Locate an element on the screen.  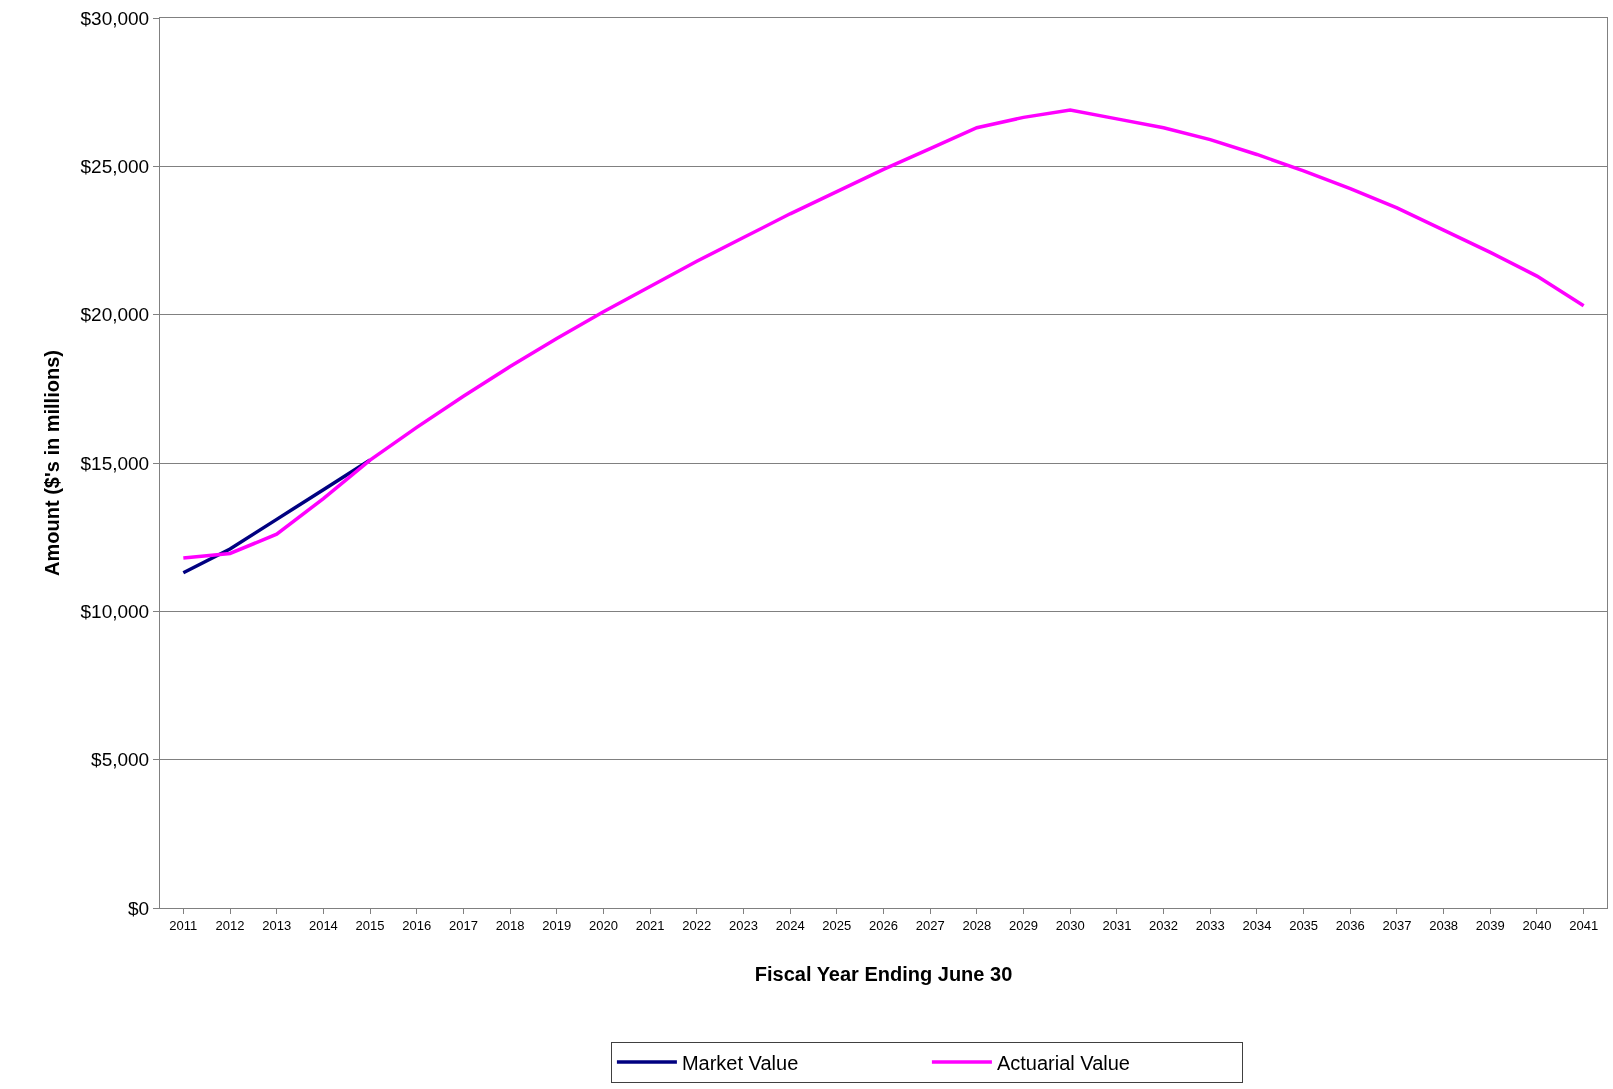
x-tick-label: 2028 is located at coordinates (977, 925).